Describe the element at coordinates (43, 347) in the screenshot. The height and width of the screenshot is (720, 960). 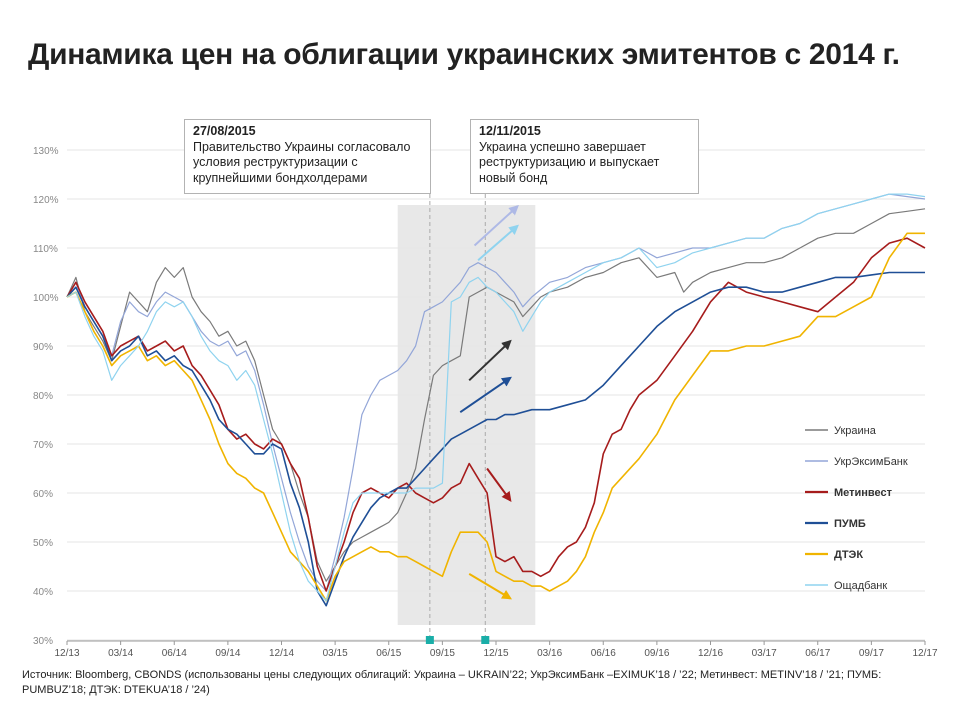
I see `y-tick-label: 90%` at that location.